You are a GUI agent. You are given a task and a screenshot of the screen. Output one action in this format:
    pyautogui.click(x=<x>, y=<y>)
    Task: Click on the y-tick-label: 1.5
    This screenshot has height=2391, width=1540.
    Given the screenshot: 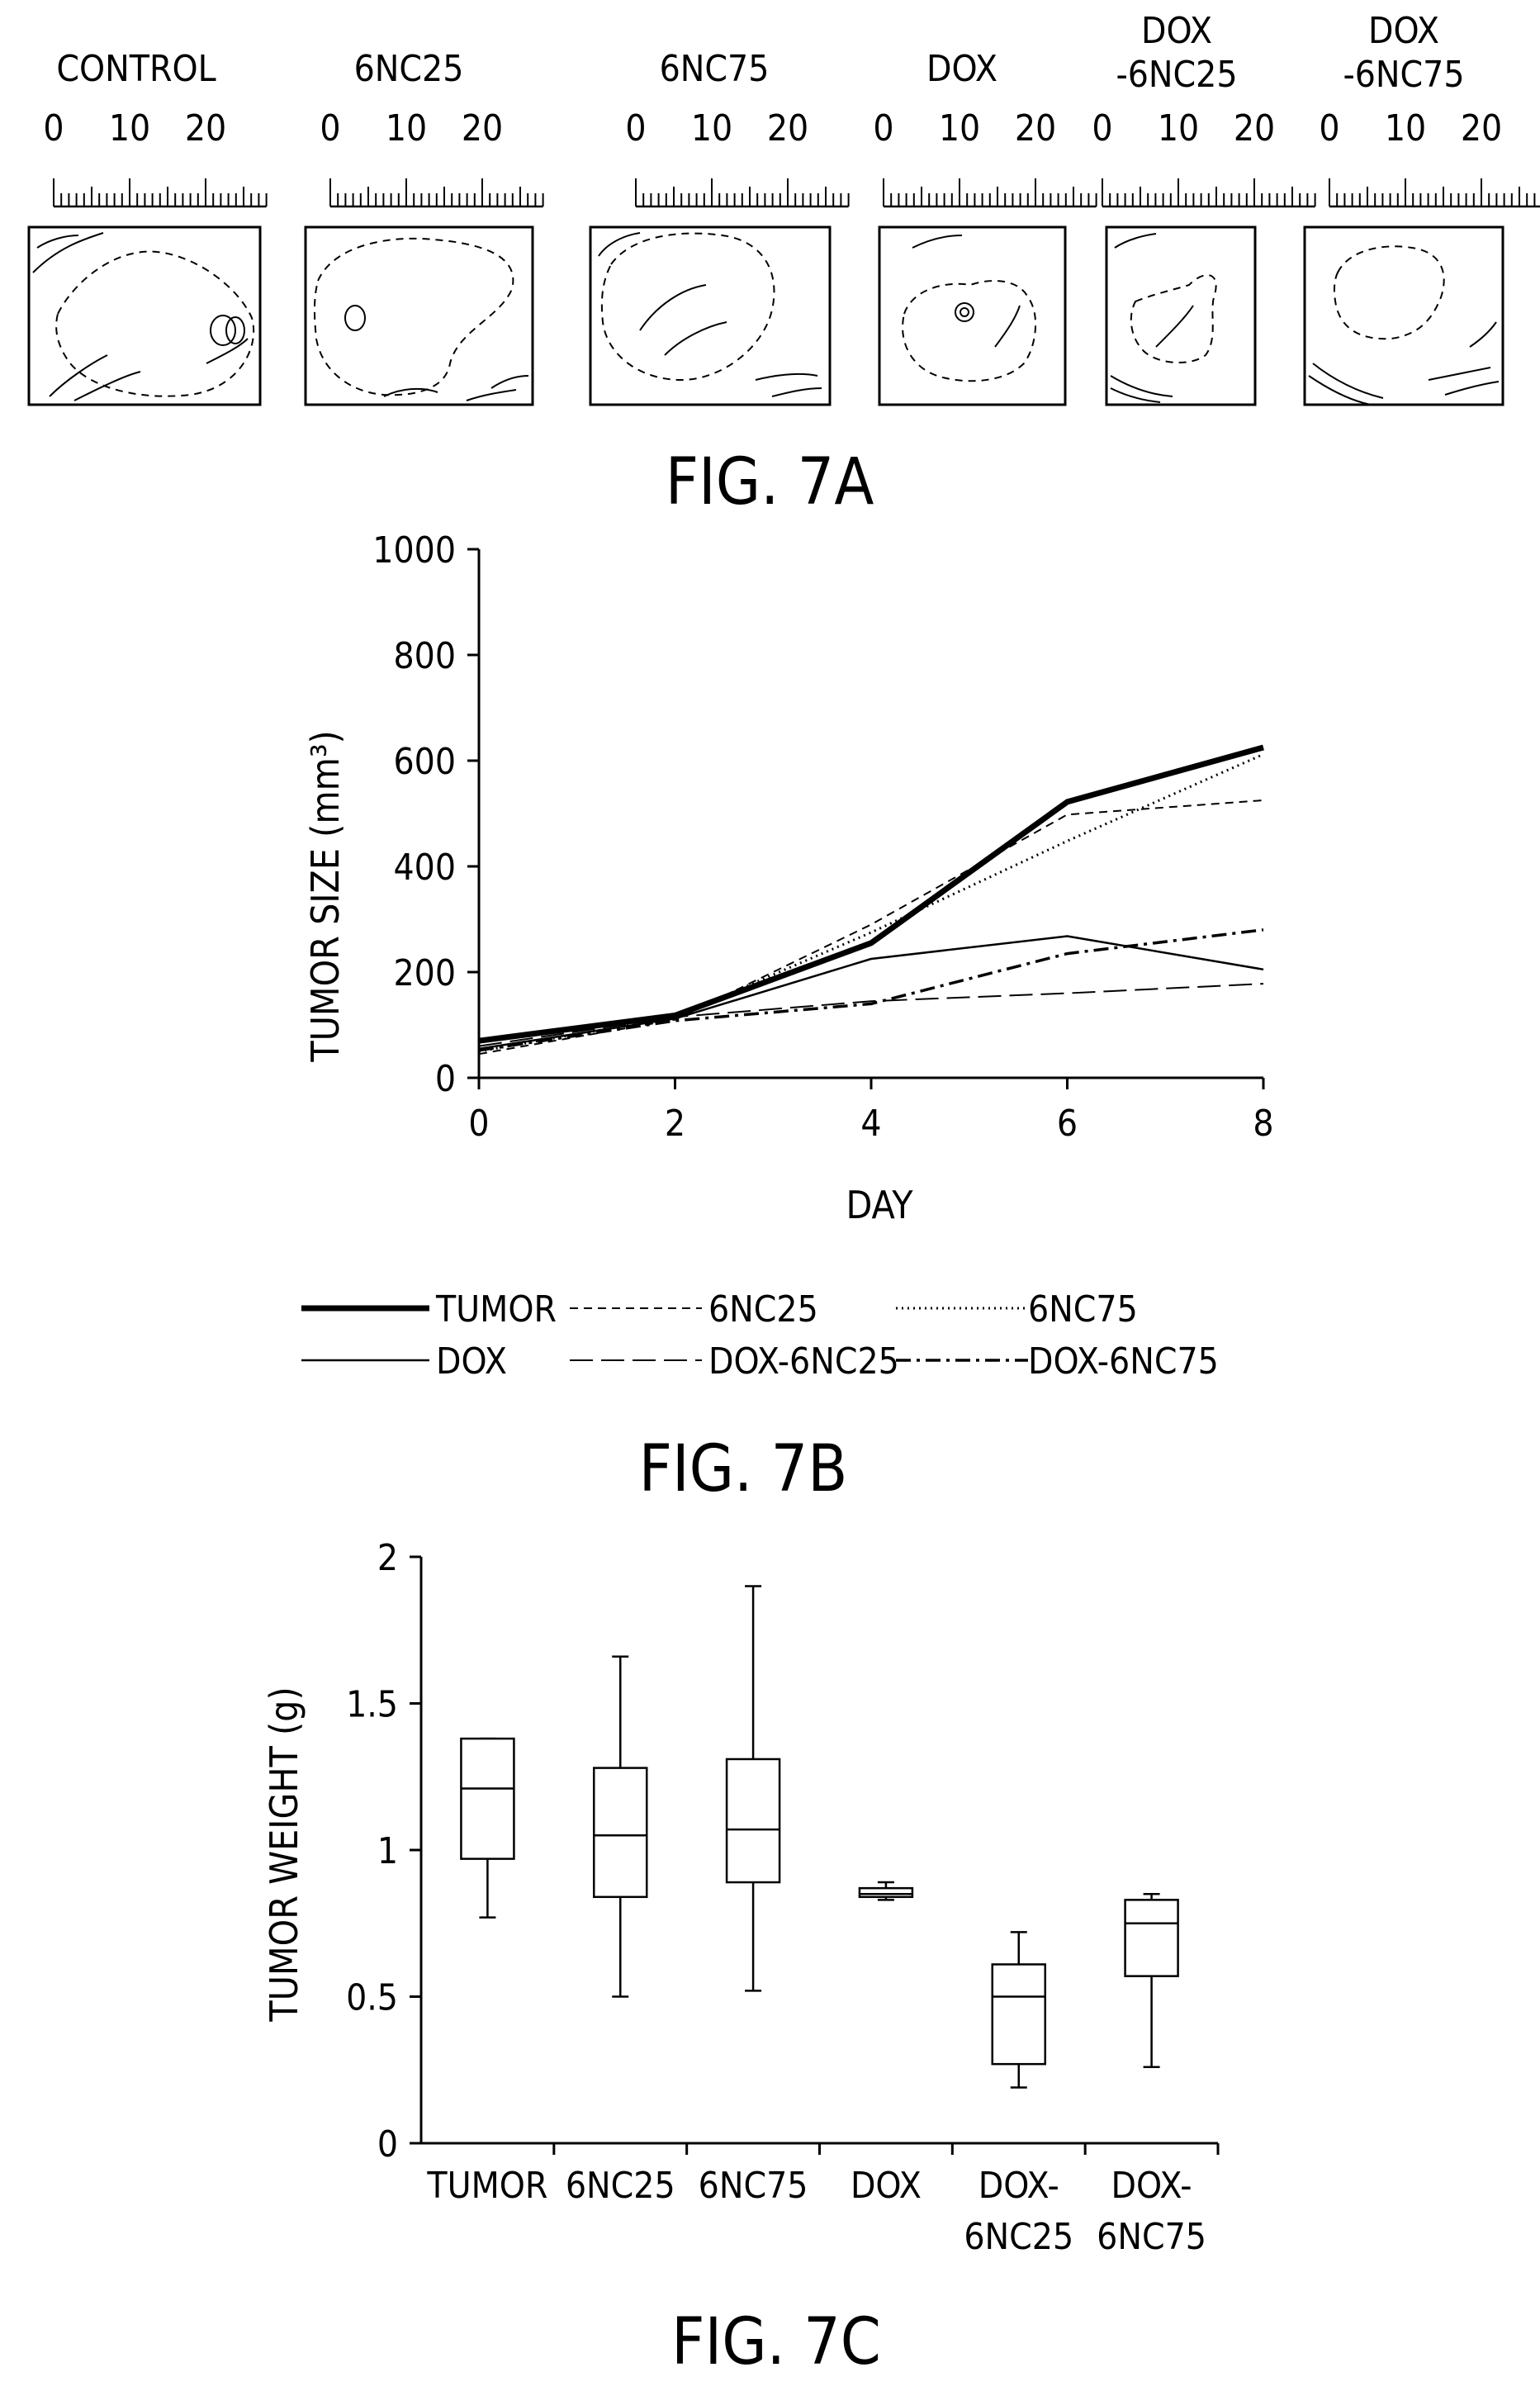 What is the action you would take?
    pyautogui.click(x=372, y=1705)
    